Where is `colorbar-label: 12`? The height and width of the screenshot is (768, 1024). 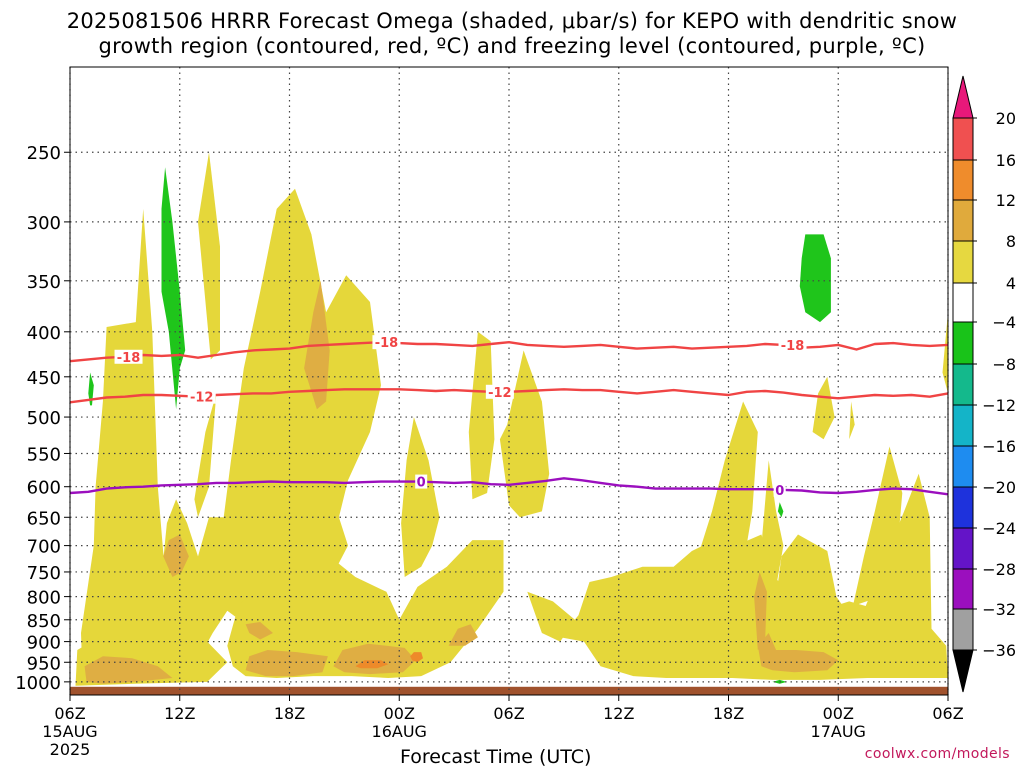
colorbar-label: 12 is located at coordinates (1006, 200).